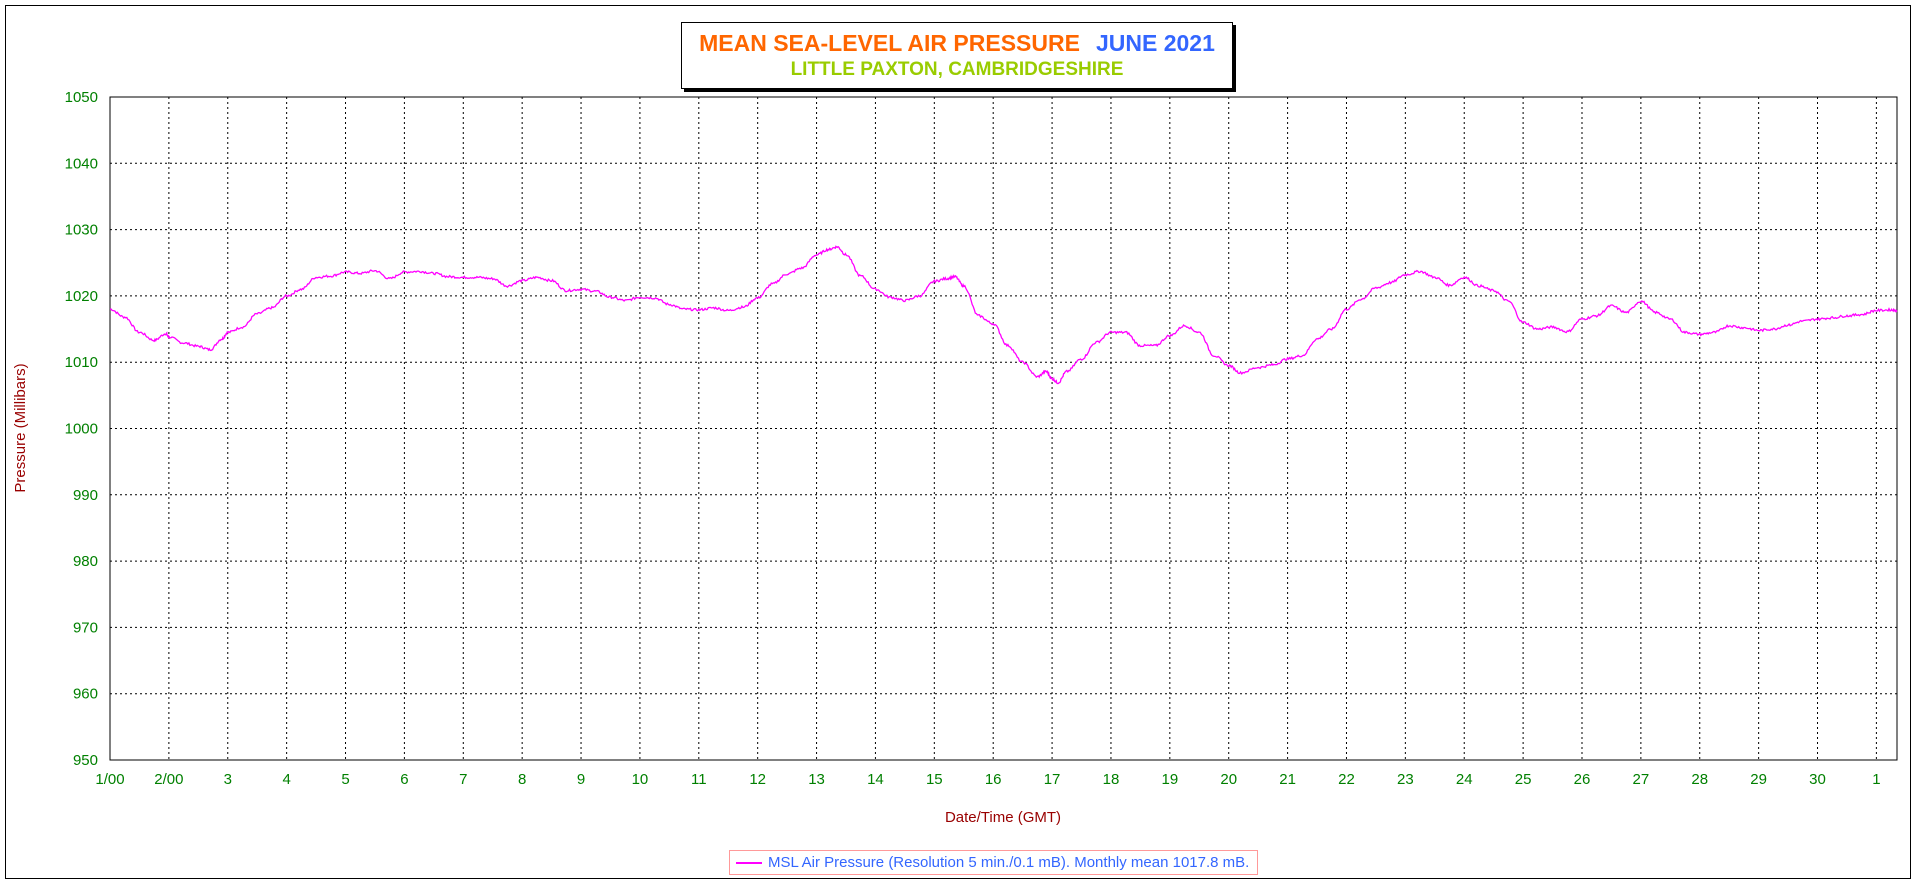  I want to click on y-tick-label: 1050, so click(81, 97).